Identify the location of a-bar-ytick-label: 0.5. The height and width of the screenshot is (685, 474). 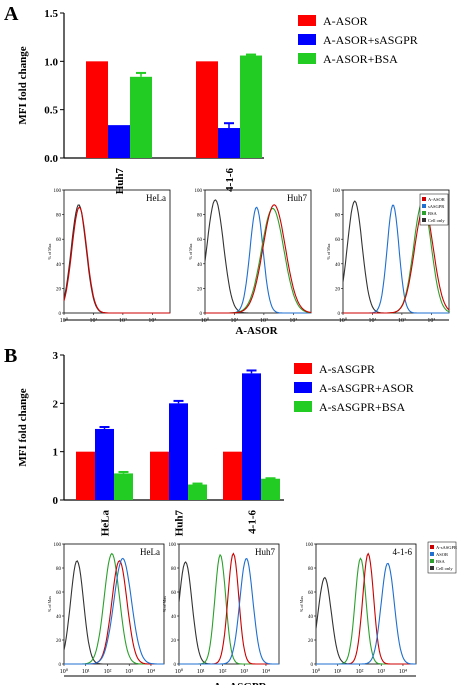
(51, 111).